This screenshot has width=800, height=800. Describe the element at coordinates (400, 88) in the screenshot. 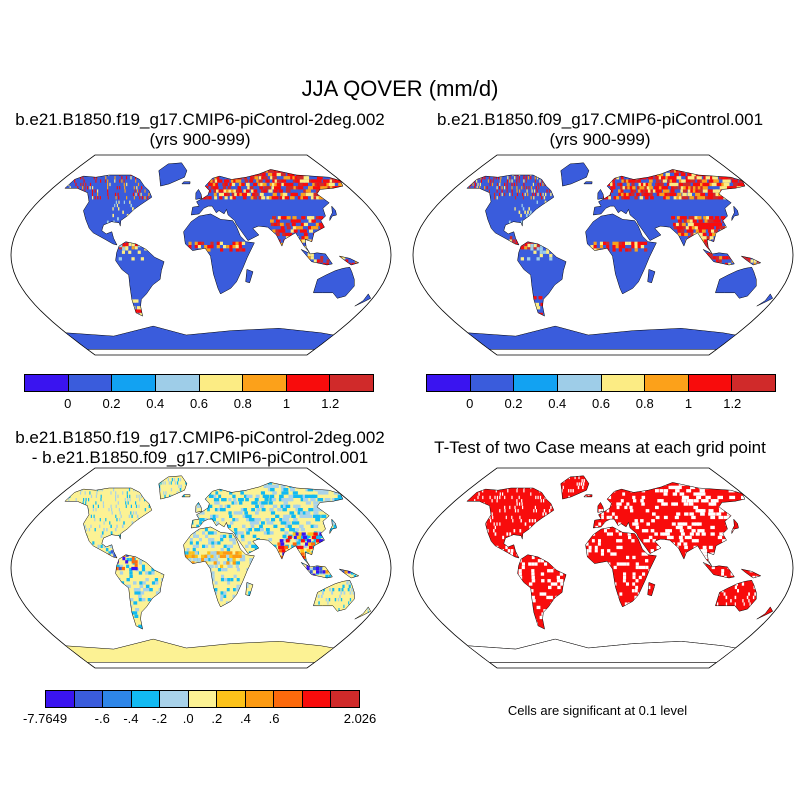

I see `main-title: JJA QOVER (mm/d)` at that location.